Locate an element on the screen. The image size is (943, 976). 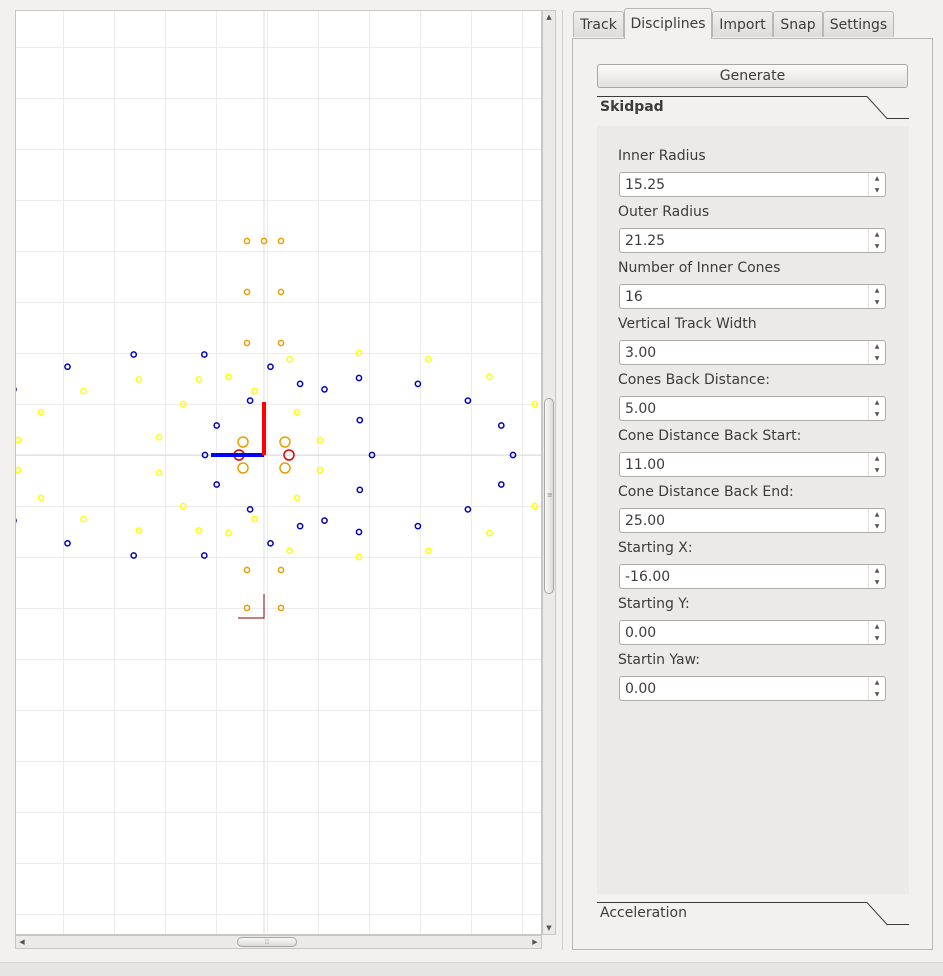
field-label: Cones Back Distance: is located at coordinates (694, 380).